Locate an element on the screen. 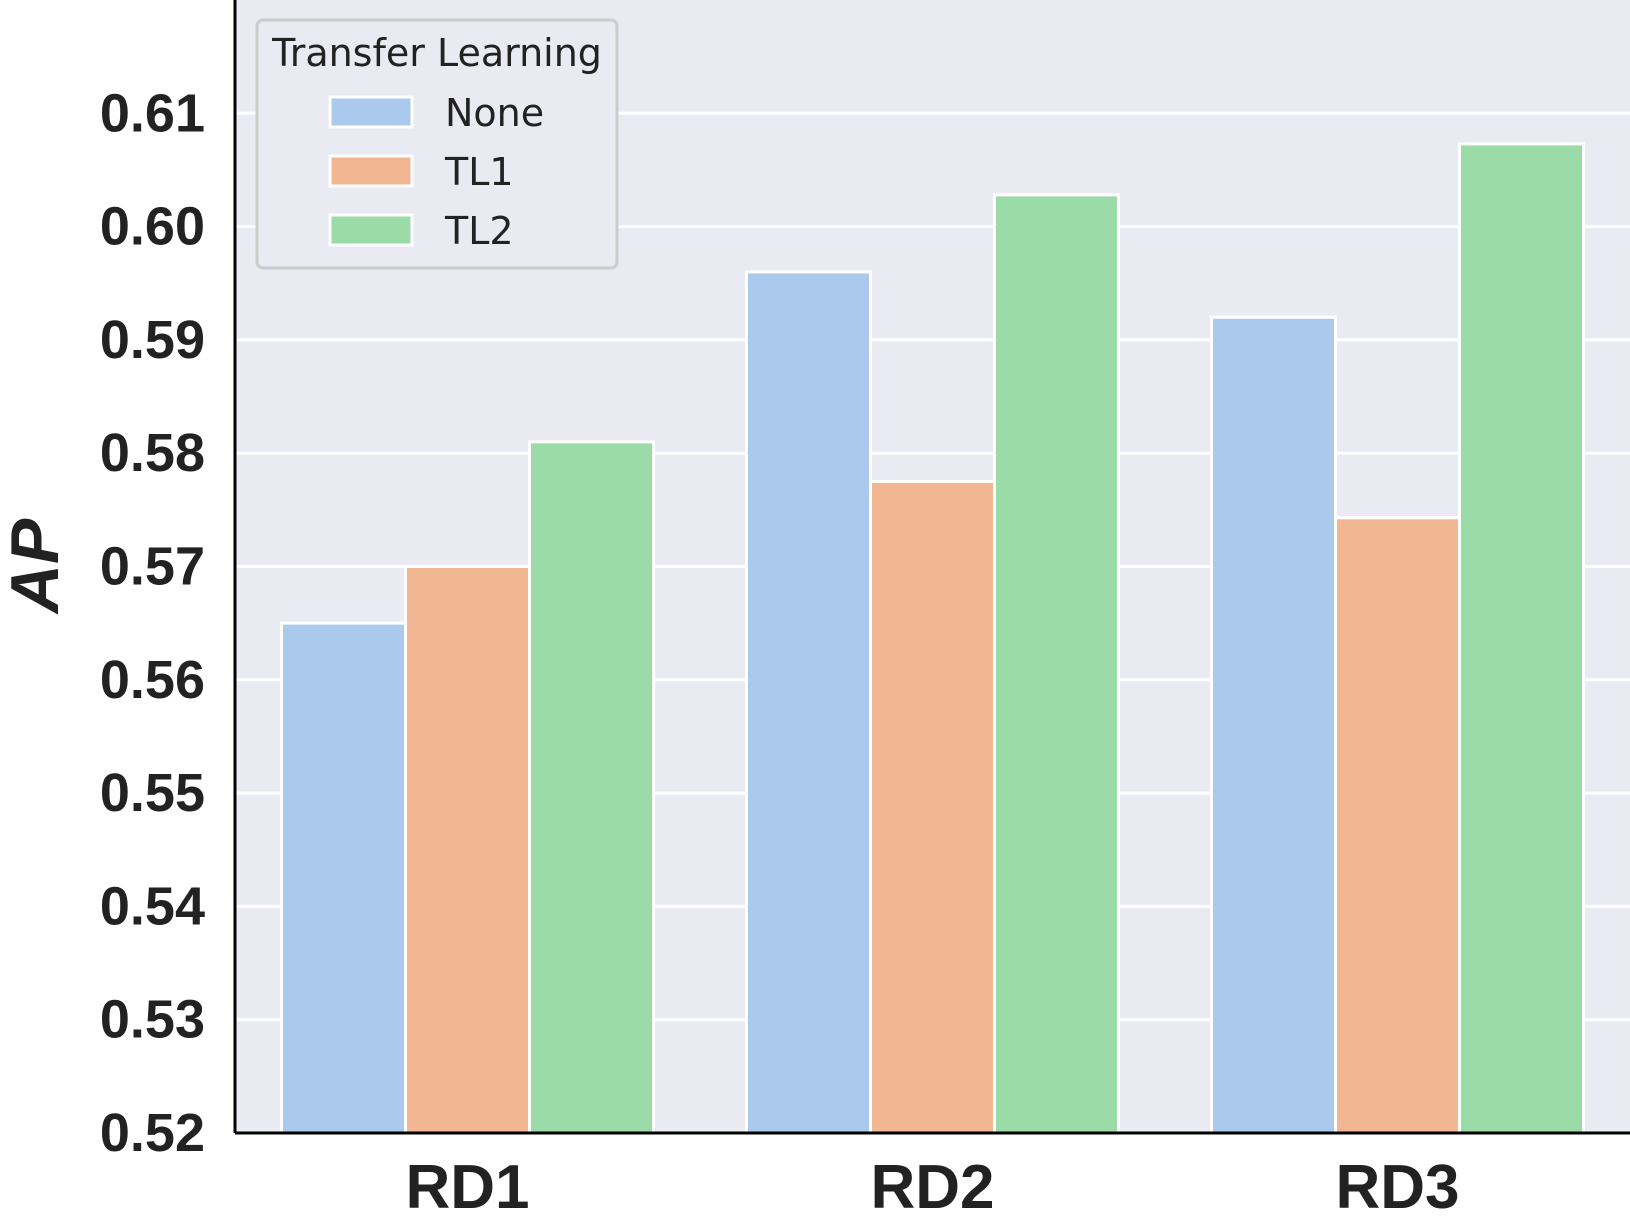 The height and width of the screenshot is (1221, 1630). x-tick-labels: RD1 RD2 RD3 is located at coordinates (932, 1187).